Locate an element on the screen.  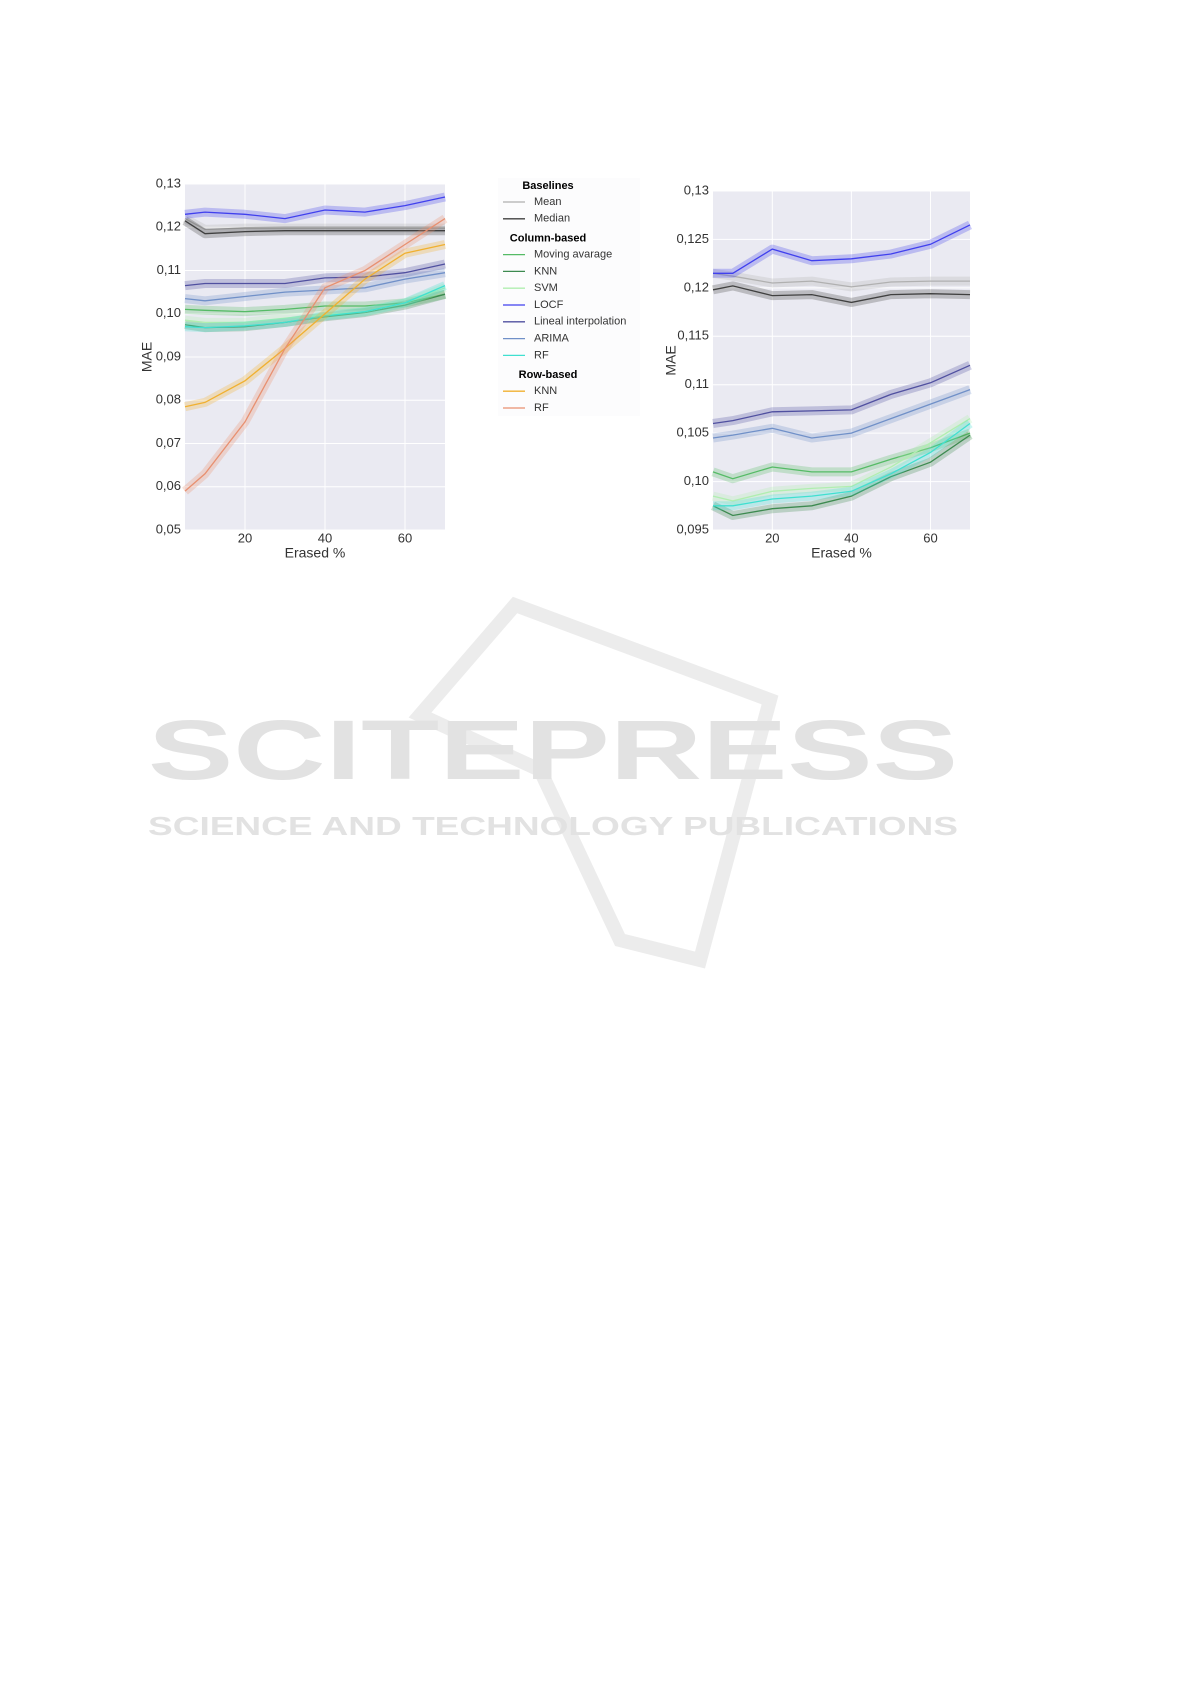
y-tick-label: 0,09 is located at coordinates (168, 355).